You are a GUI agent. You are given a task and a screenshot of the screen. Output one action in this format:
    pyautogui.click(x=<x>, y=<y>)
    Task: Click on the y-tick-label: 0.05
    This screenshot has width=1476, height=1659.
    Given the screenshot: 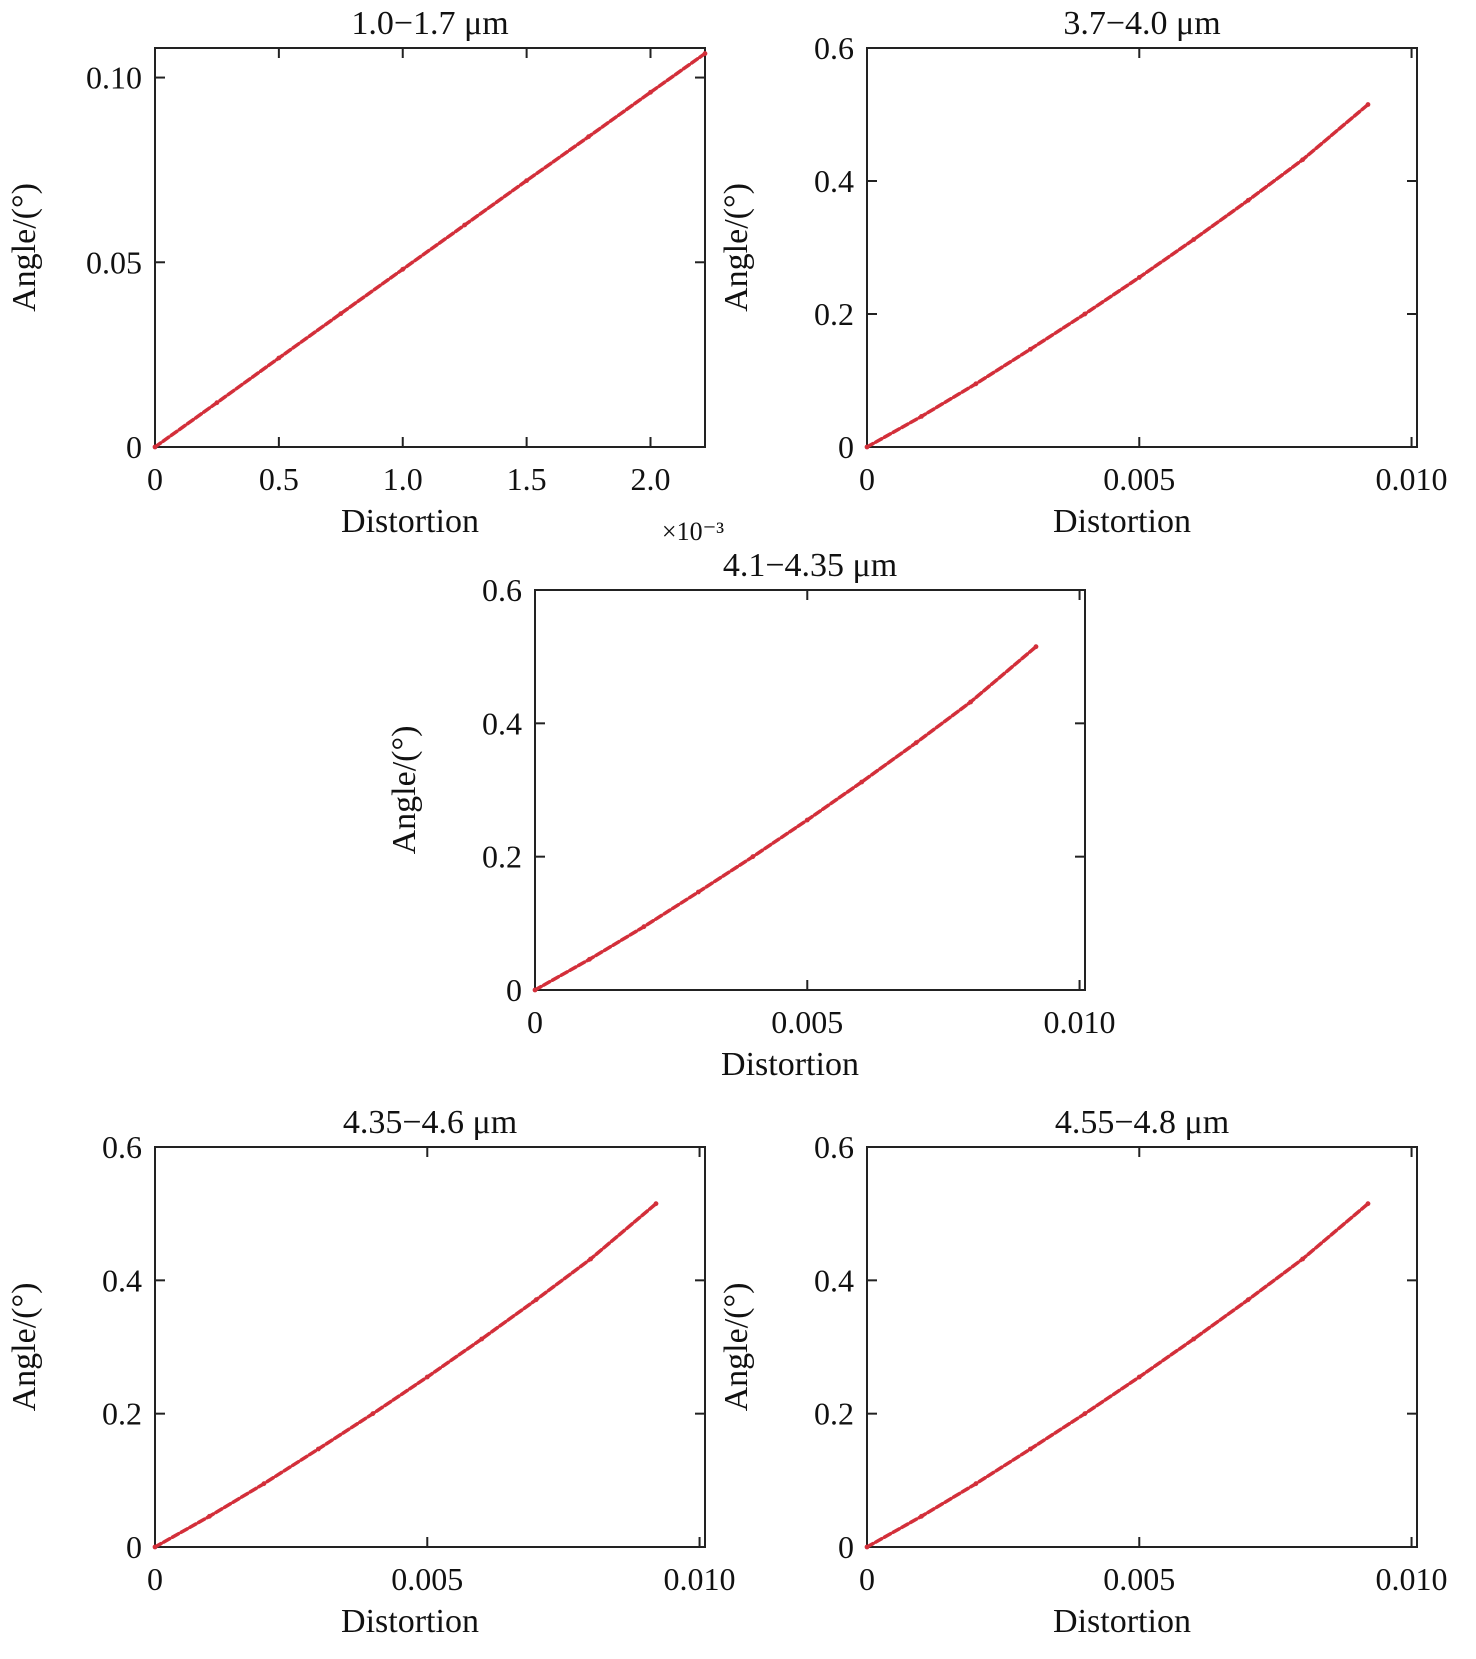 What is the action you would take?
    pyautogui.click(x=114, y=262)
    